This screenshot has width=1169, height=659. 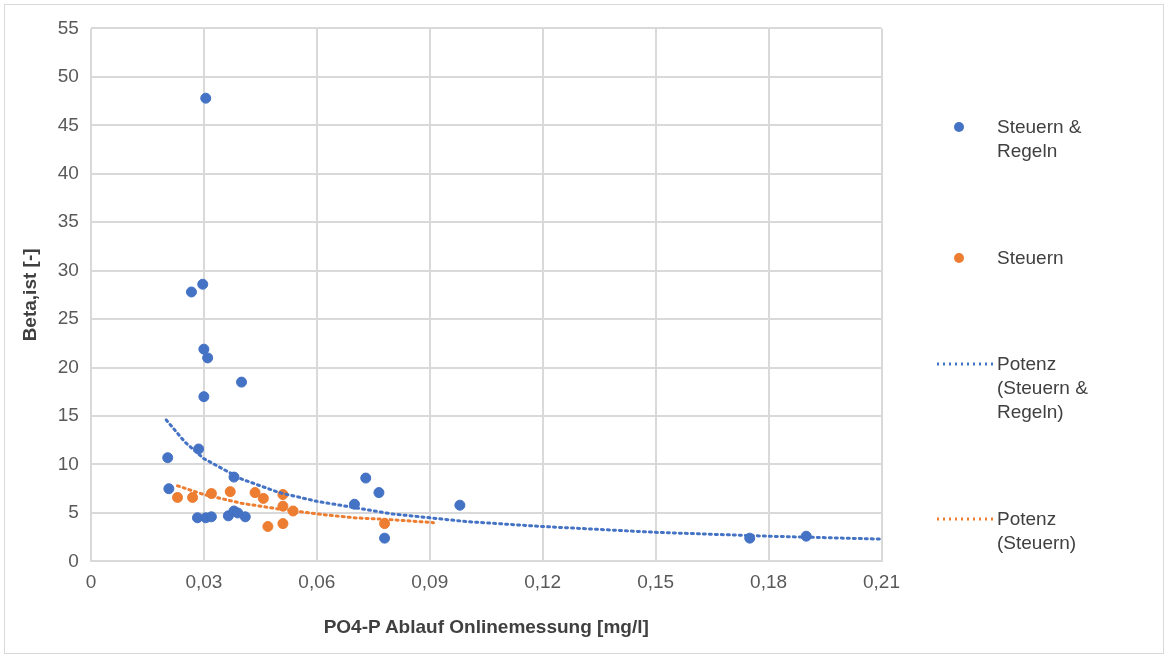 I want to click on legend-label: Potenz (Steuern & Regeln), so click(x=1043, y=388).